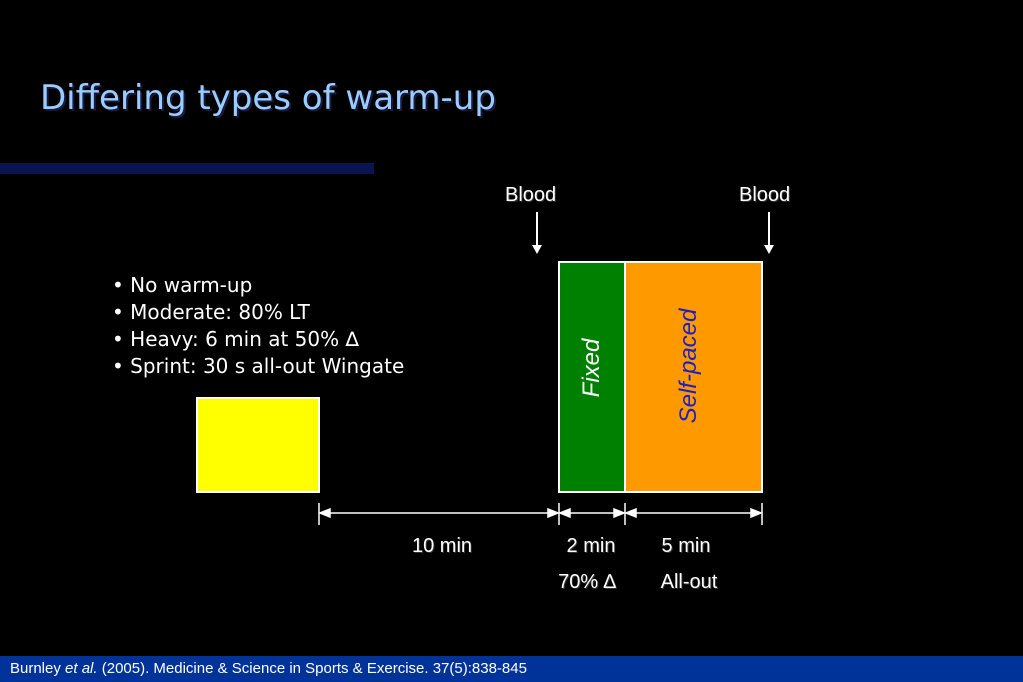 The image size is (1023, 682). I want to click on self-paced-phase-box, so click(693, 377).